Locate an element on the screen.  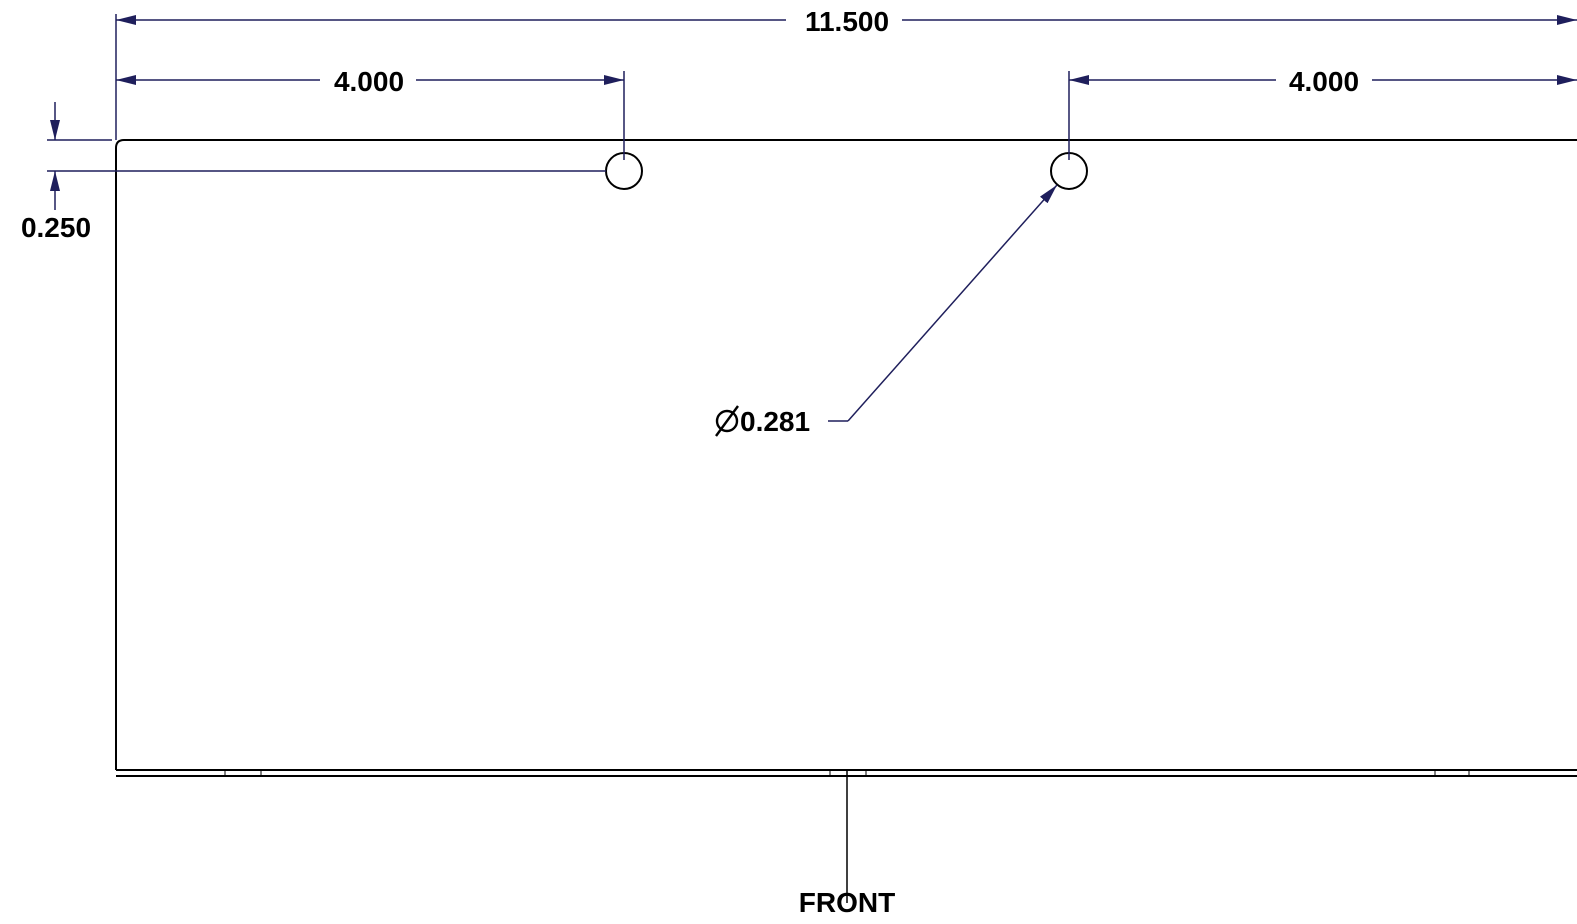
hole-diameter-callout is located at coordinates (943, 303).